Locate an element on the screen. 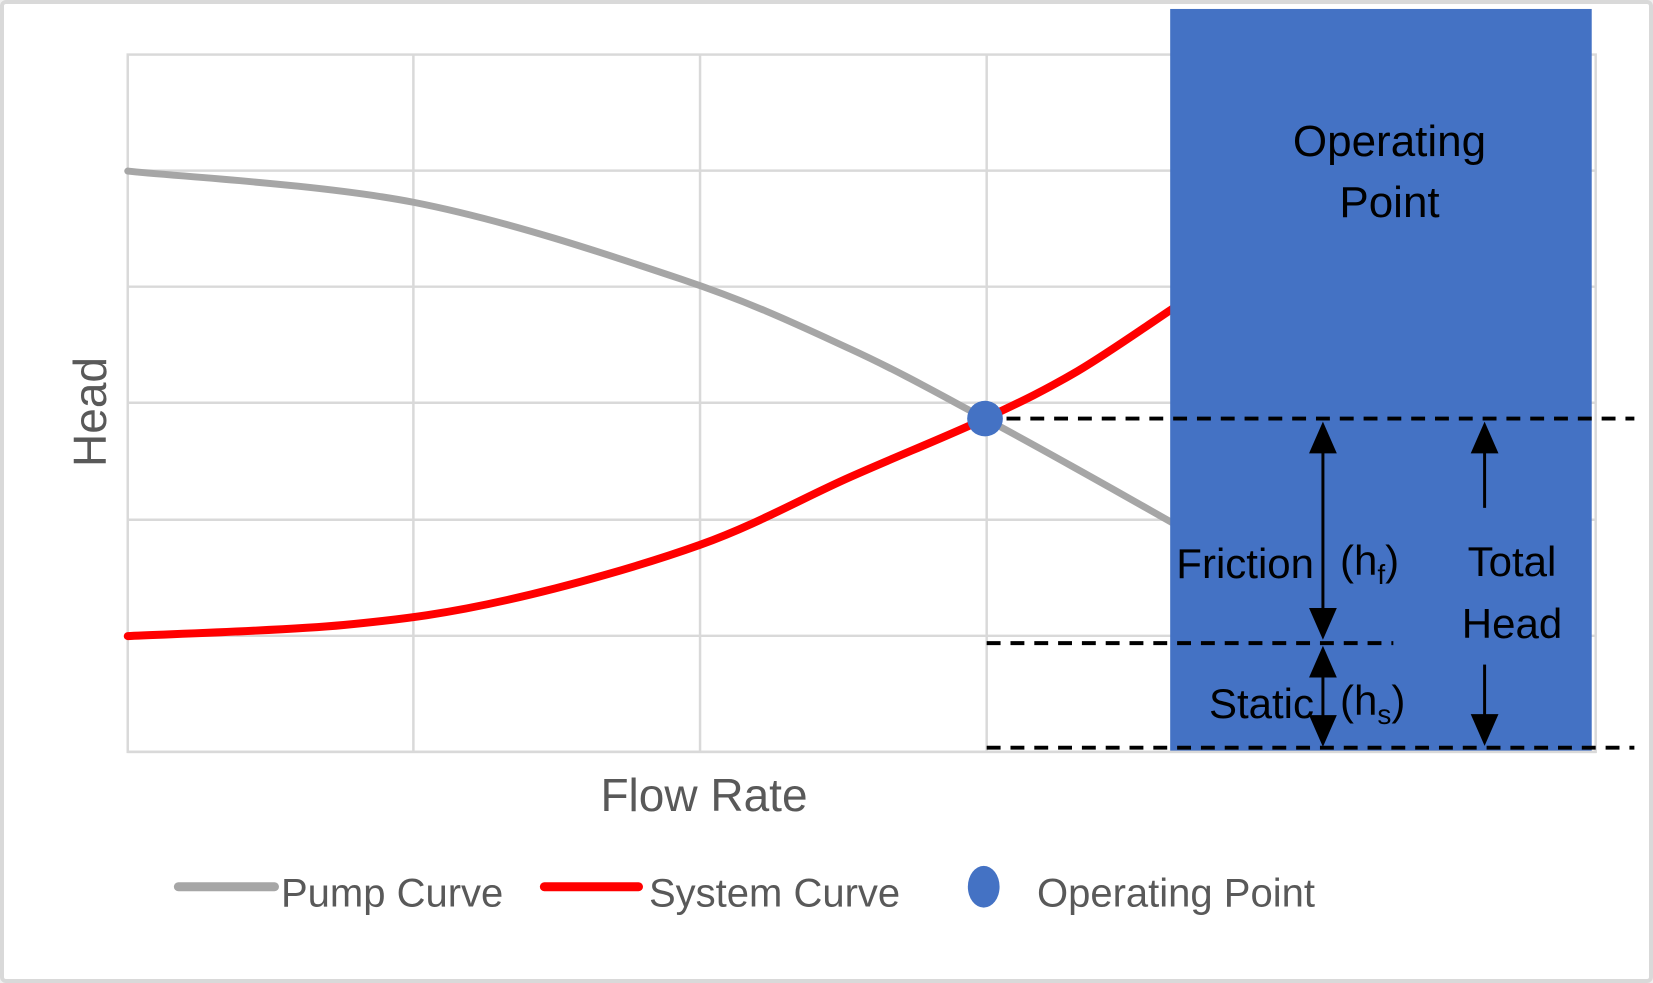 Image resolution: width=1653 pixels, height=983 pixels. total-head-label-line1: Total is located at coordinates (1512, 561).